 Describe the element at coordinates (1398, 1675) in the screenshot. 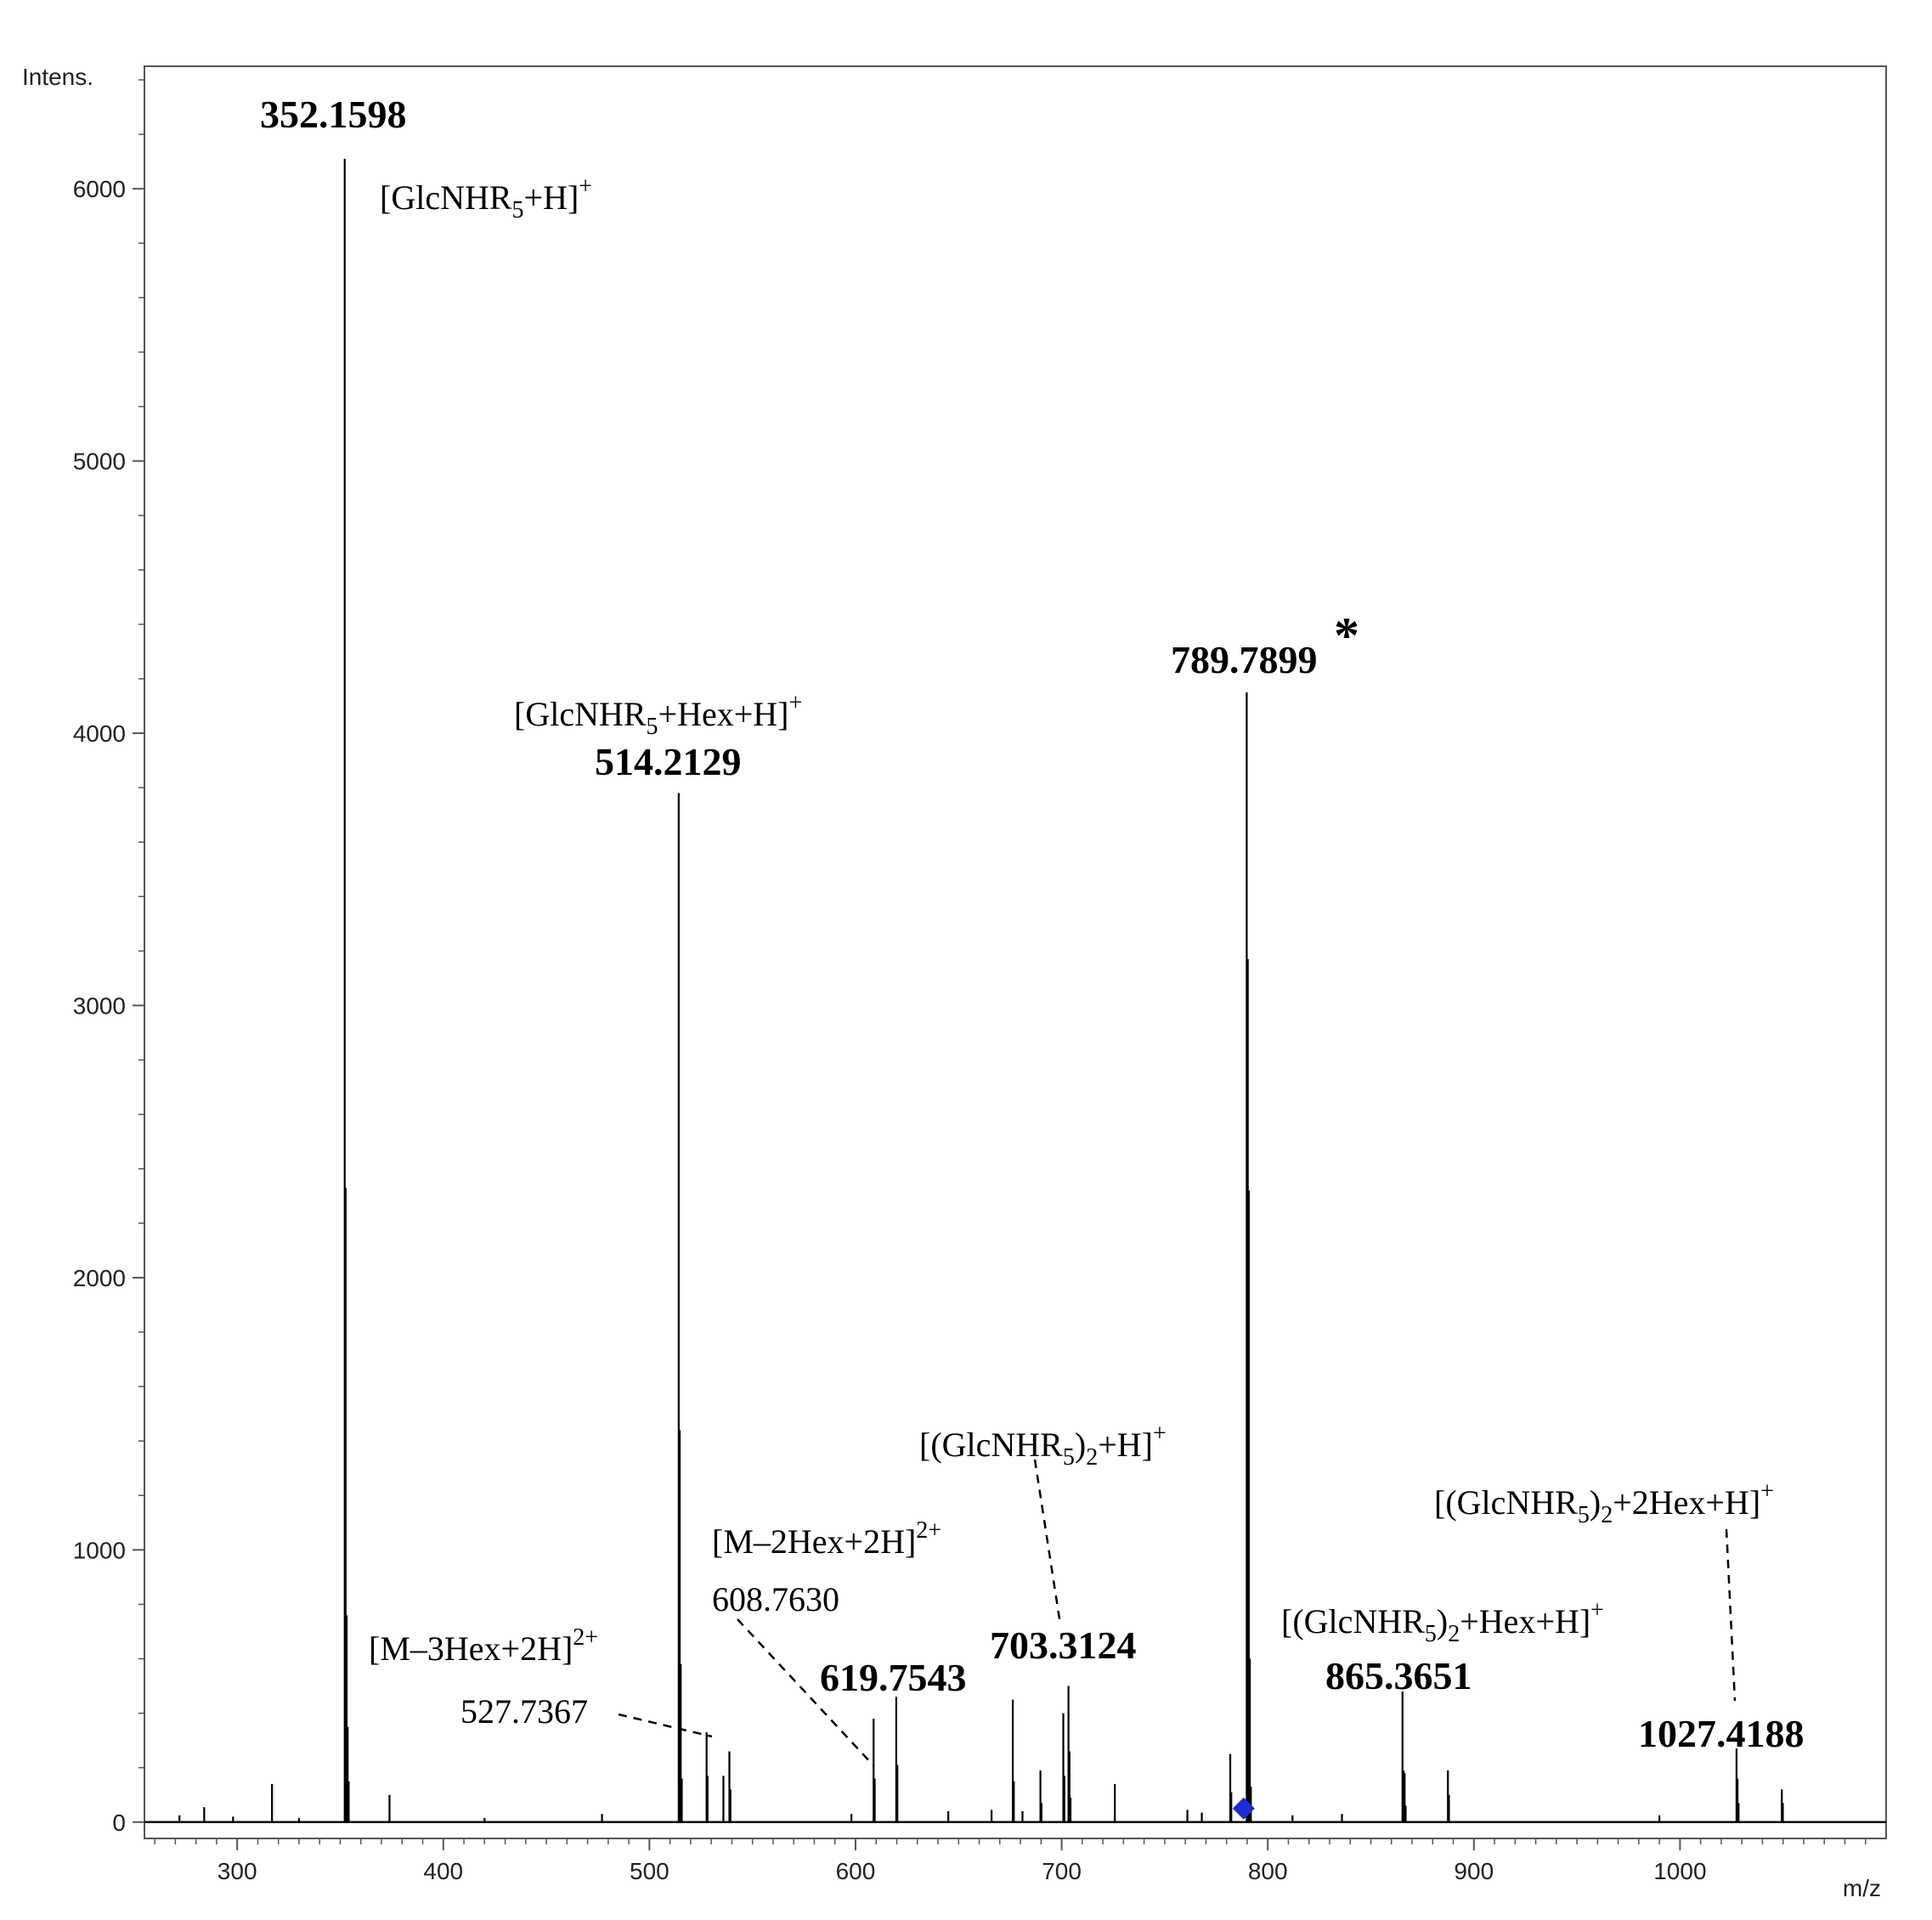

I see `peak-label-865: 865.3651` at that location.